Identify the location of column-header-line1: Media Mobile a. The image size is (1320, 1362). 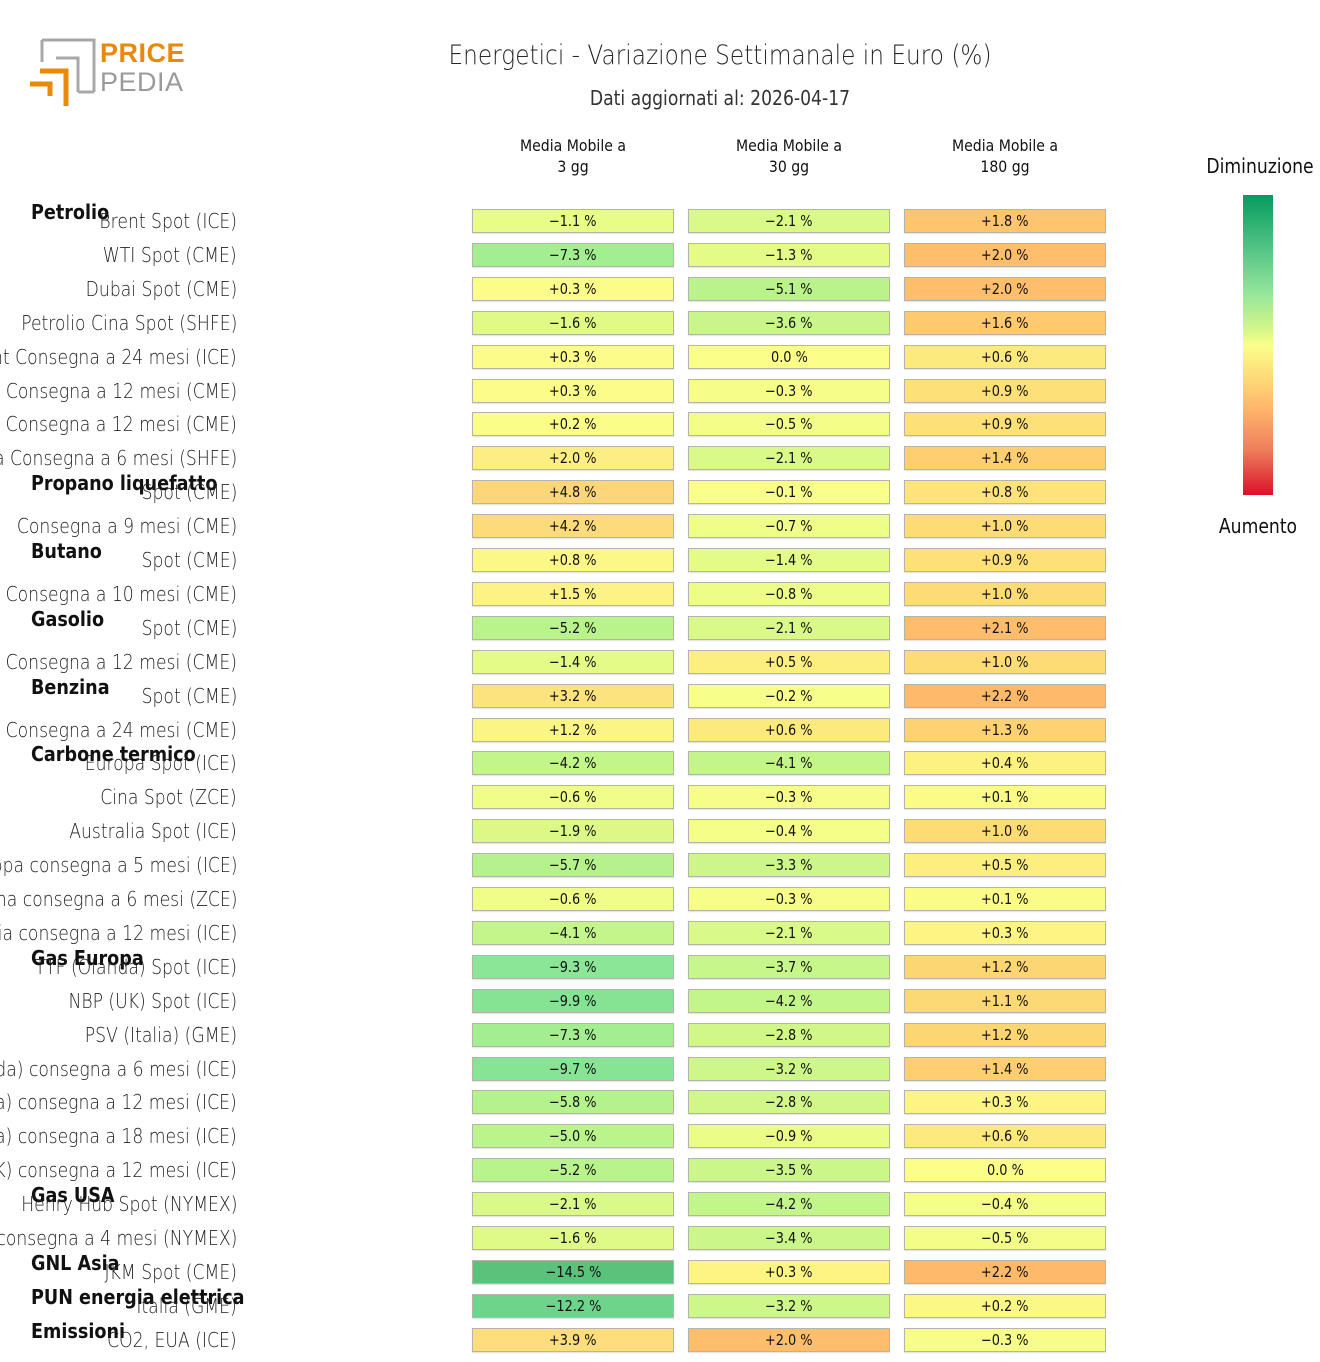
(1005, 145).